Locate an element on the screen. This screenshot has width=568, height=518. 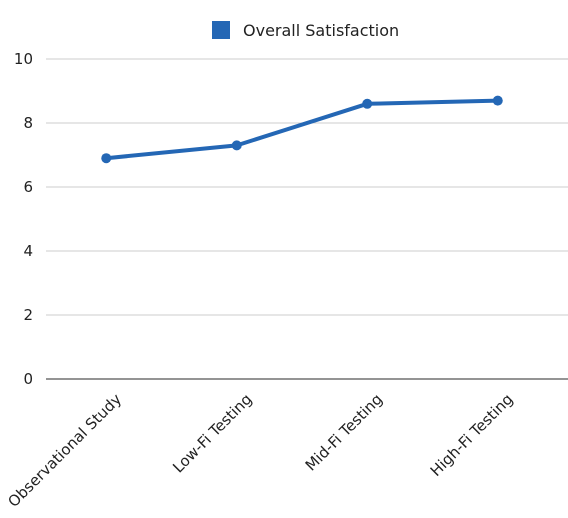
x-category-label: Mid-Fi Testing is located at coordinates (344, 432).